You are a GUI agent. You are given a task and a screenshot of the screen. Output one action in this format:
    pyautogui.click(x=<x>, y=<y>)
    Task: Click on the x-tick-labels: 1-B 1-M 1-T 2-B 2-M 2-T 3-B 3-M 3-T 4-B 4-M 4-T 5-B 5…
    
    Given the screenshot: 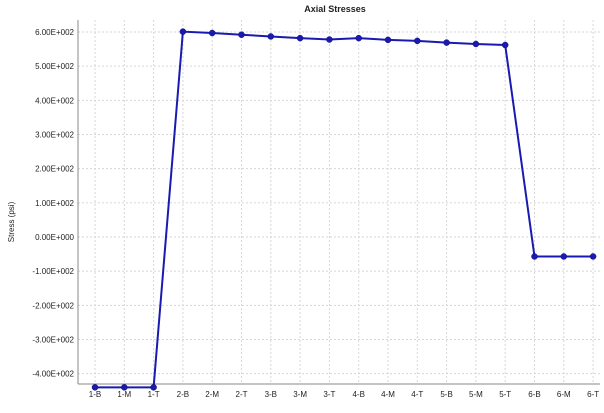 What is the action you would take?
    pyautogui.click(x=344, y=394)
    